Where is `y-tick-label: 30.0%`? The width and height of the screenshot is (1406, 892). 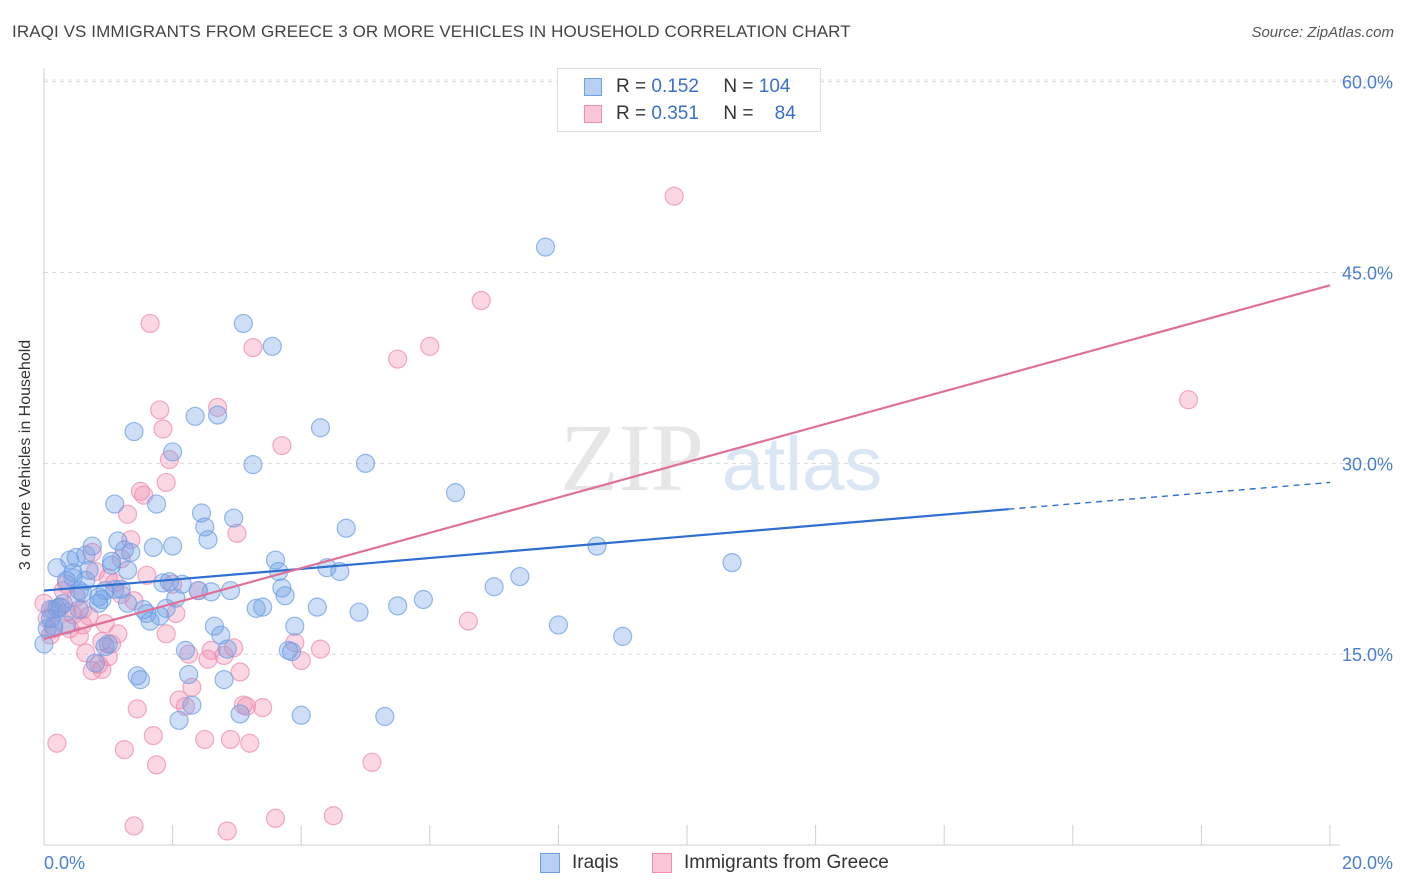
y-tick-label: 30.0% is located at coordinates (1367, 464).